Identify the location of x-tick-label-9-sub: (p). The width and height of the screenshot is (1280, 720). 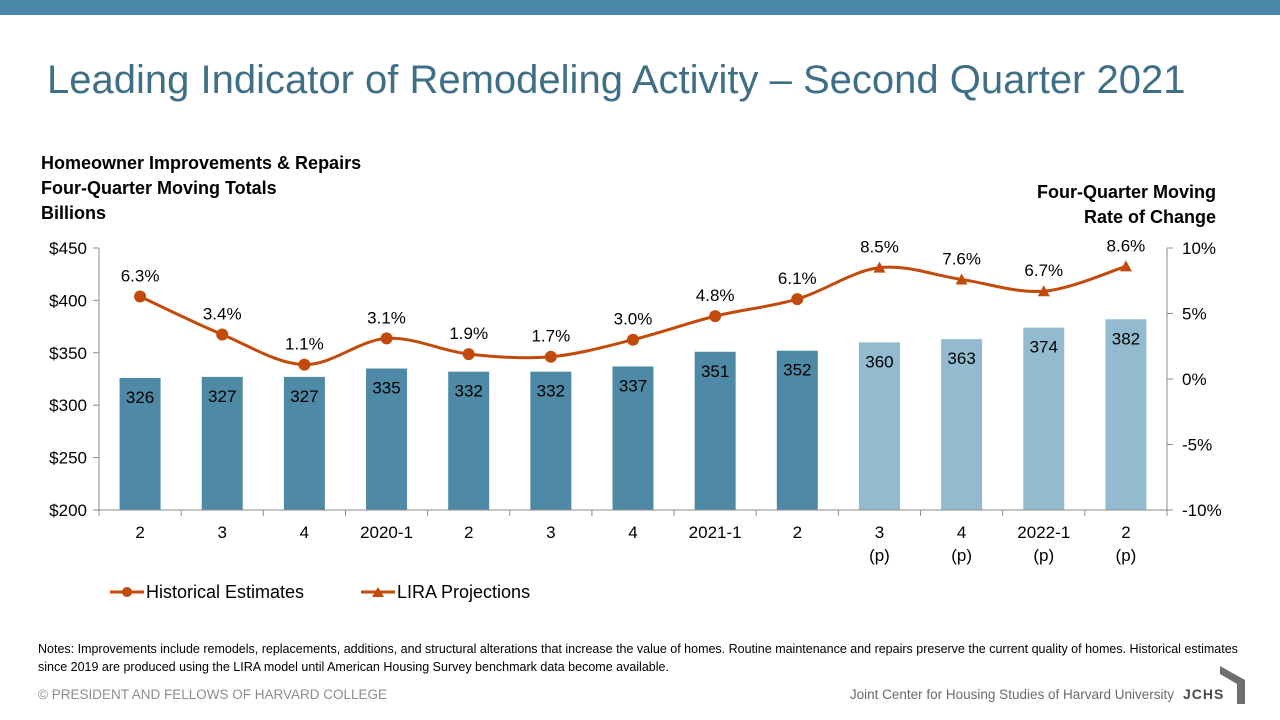
(879, 555).